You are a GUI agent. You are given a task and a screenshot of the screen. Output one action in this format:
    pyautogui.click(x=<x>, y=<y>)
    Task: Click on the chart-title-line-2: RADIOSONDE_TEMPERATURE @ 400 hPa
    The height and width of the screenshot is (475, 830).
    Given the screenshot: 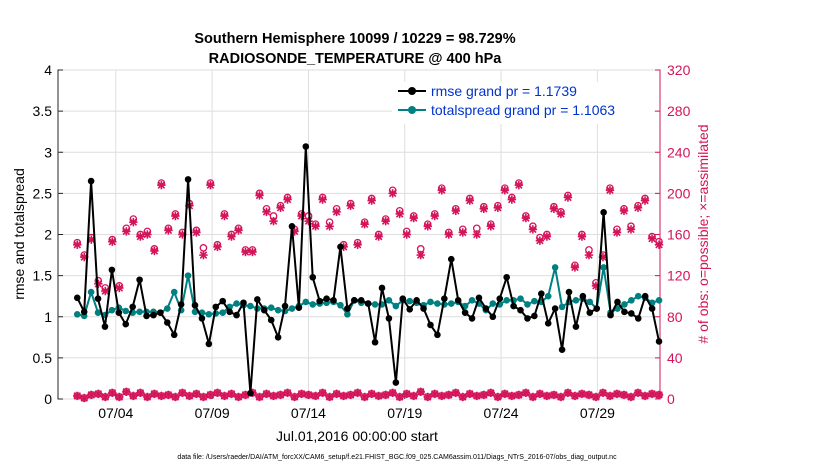 What is the action you would take?
    pyautogui.click(x=356, y=59)
    